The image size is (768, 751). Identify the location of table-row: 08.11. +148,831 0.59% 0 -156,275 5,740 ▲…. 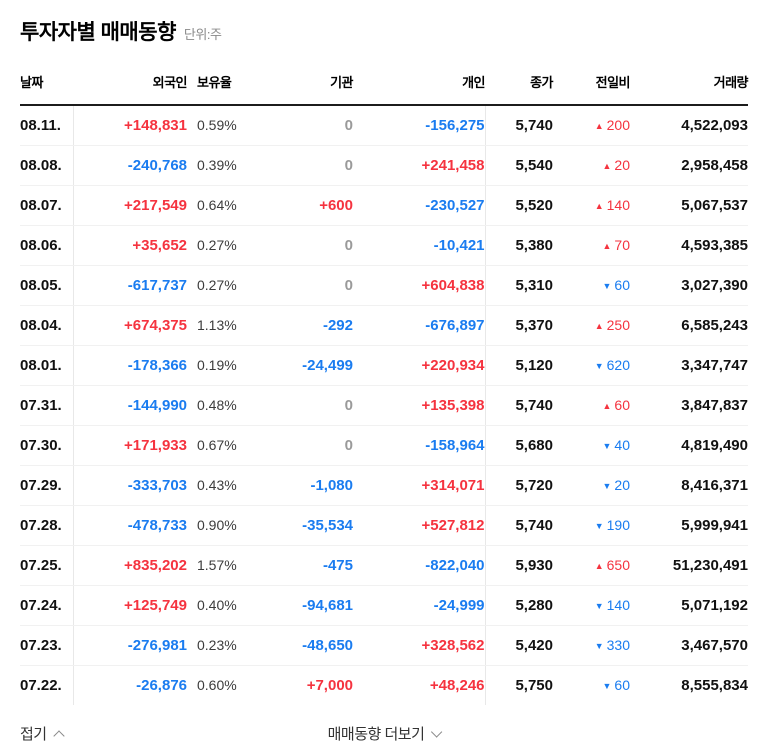
(384, 125).